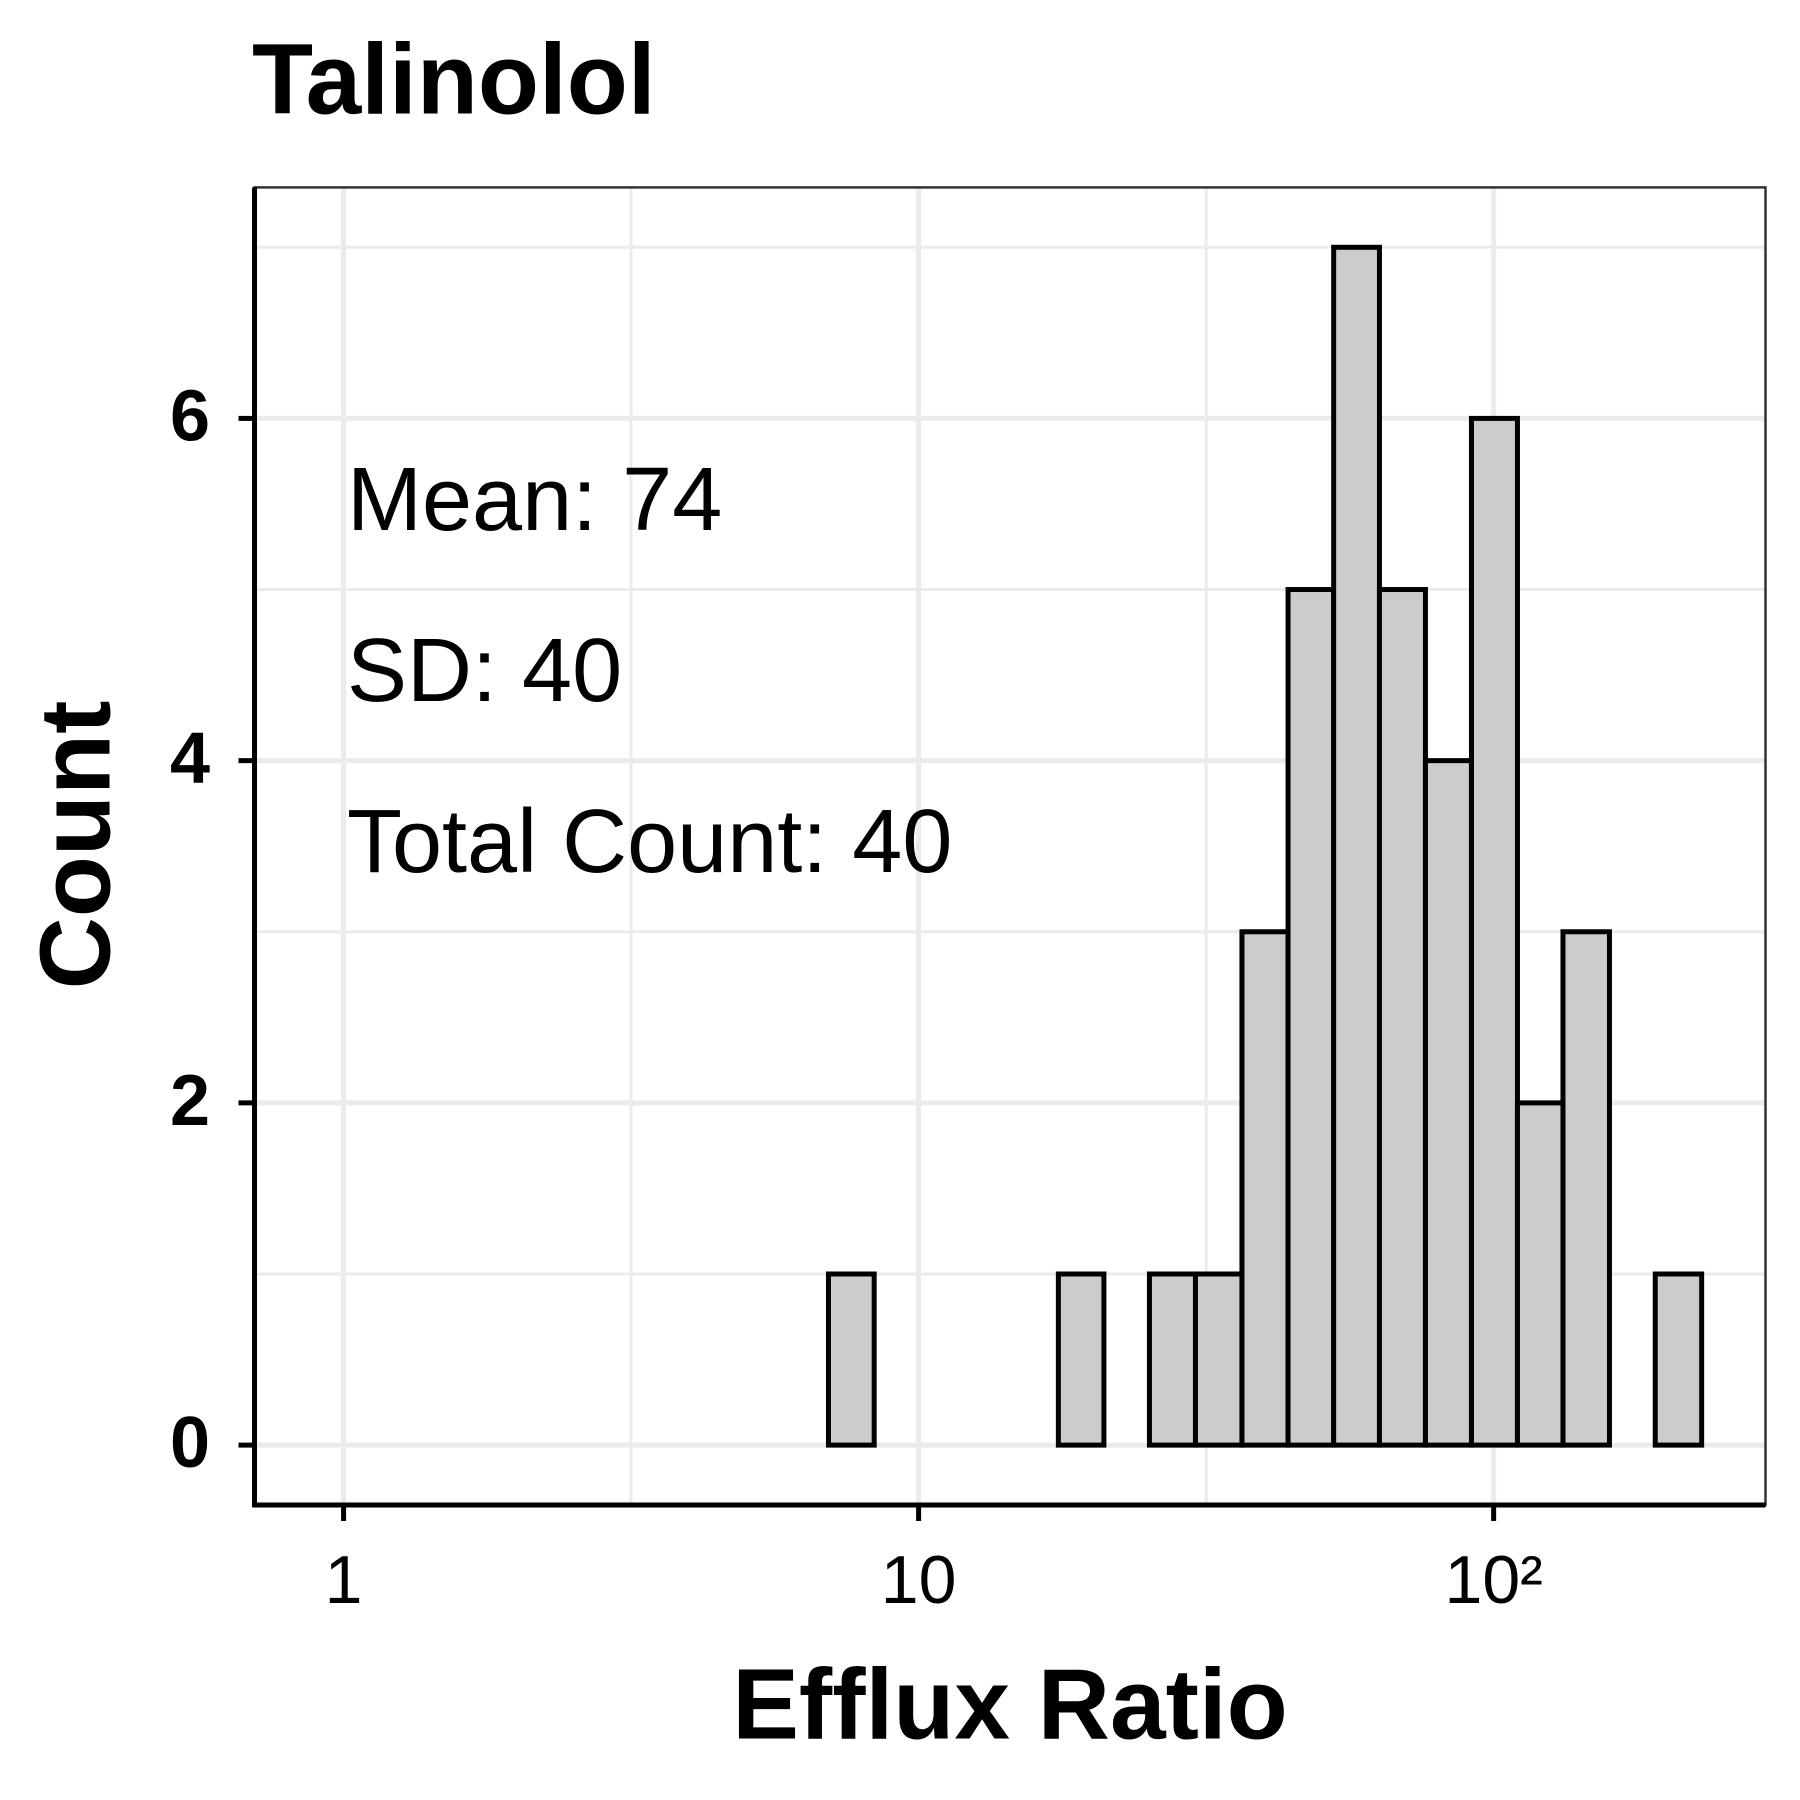 This screenshot has width=1800, height=1800. What do you see at coordinates (484, 671) in the screenshot?
I see `annotation: SD: 40` at bounding box center [484, 671].